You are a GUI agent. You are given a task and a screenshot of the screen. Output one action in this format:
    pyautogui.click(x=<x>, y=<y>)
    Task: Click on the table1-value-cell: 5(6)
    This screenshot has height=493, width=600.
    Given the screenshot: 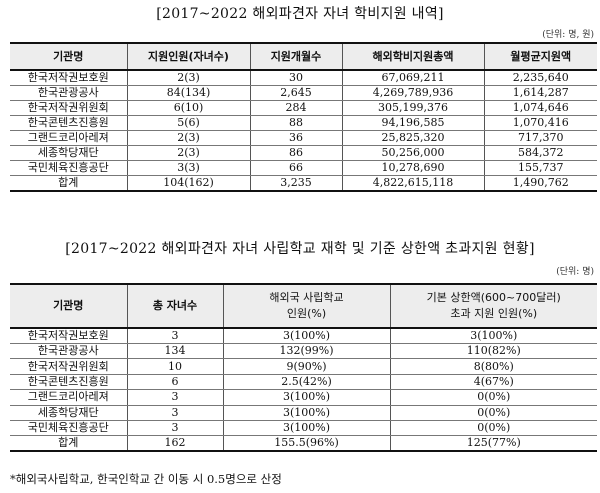 What is the action you would take?
    pyautogui.click(x=188, y=123)
    